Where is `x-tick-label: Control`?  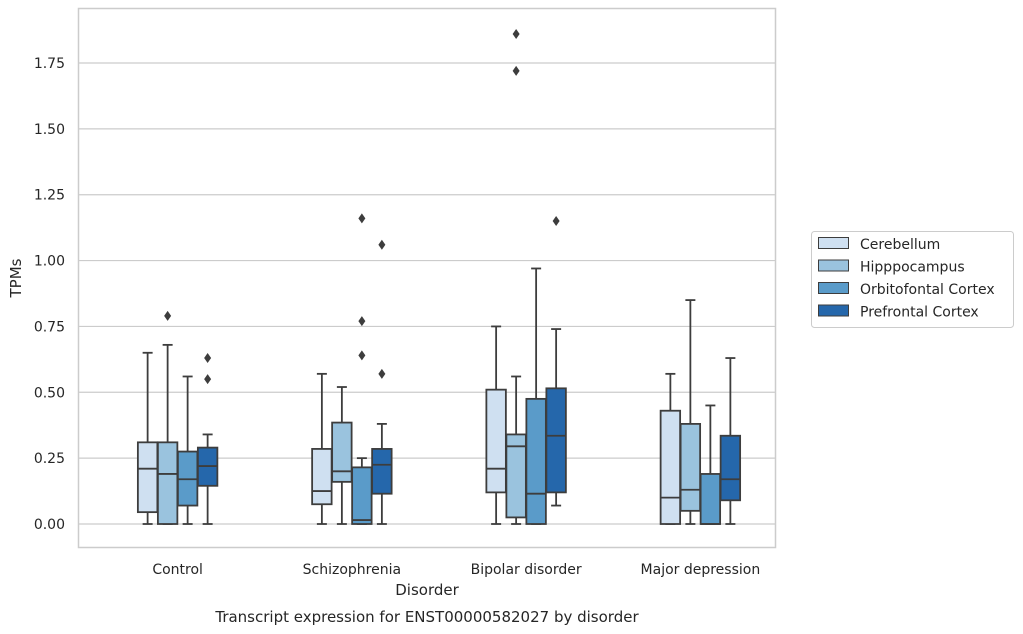 x-tick-label: Control is located at coordinates (177, 570).